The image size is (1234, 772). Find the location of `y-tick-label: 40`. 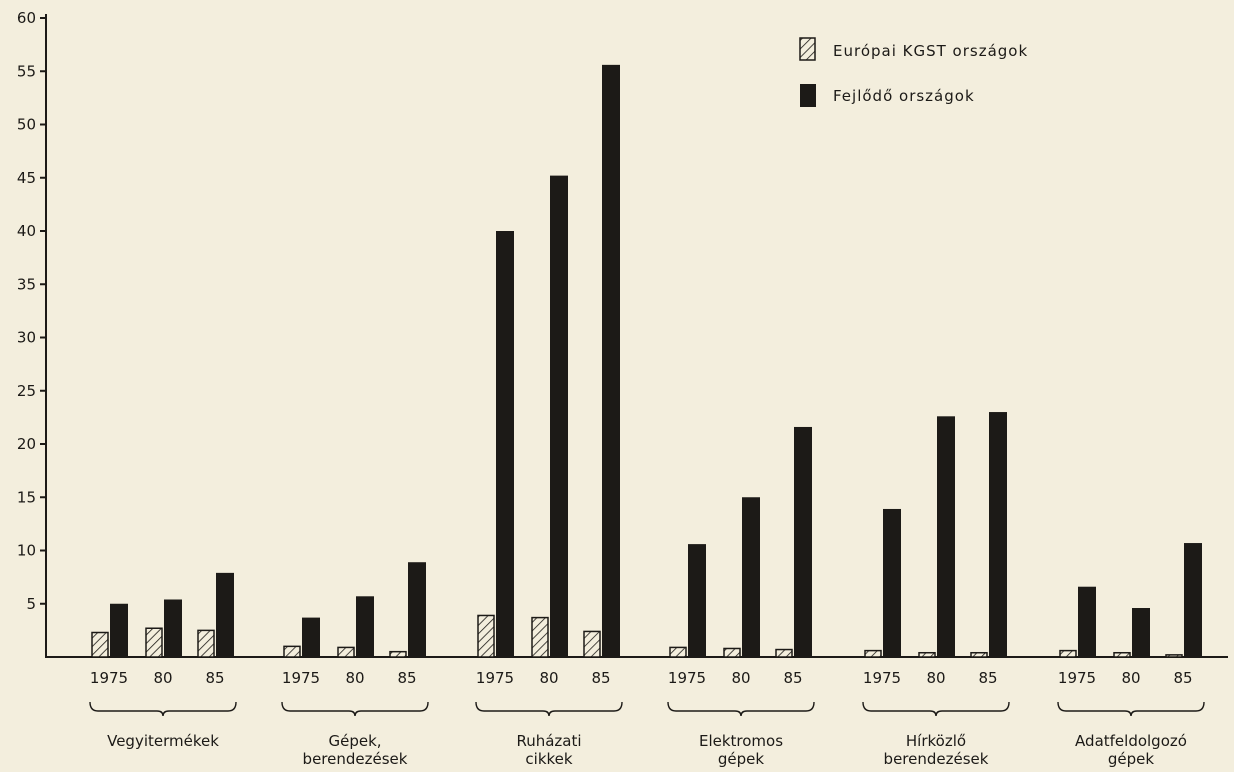

y-tick-label: 40 is located at coordinates (26, 231).